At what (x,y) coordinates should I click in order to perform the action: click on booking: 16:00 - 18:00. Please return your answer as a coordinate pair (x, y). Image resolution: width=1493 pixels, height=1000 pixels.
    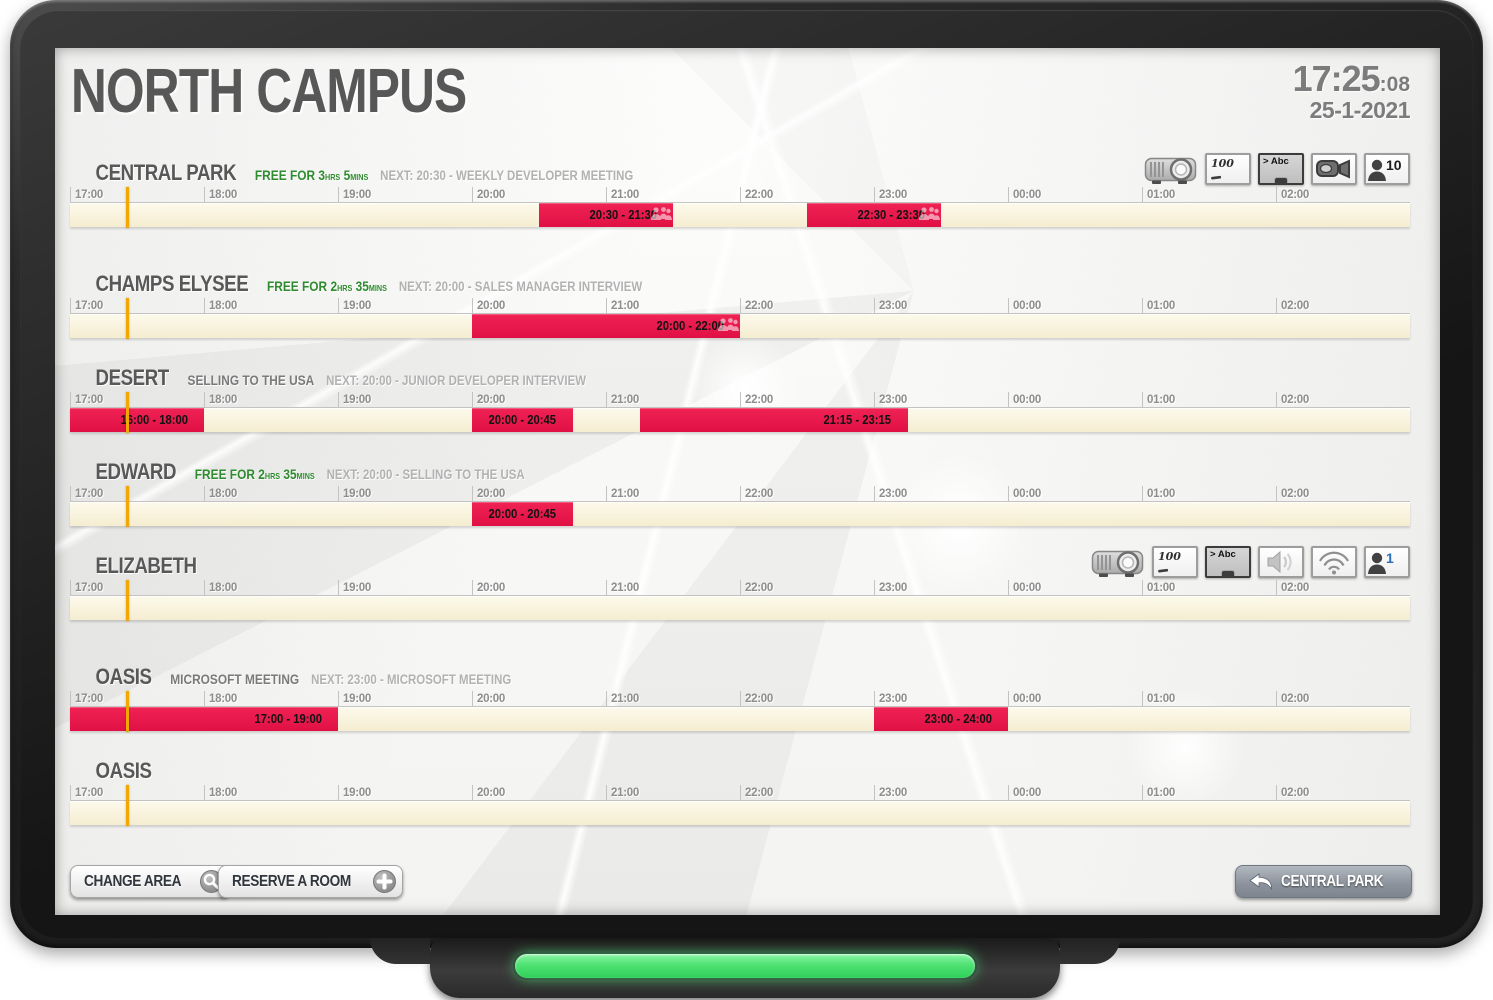
    Looking at the image, I should click on (137, 420).